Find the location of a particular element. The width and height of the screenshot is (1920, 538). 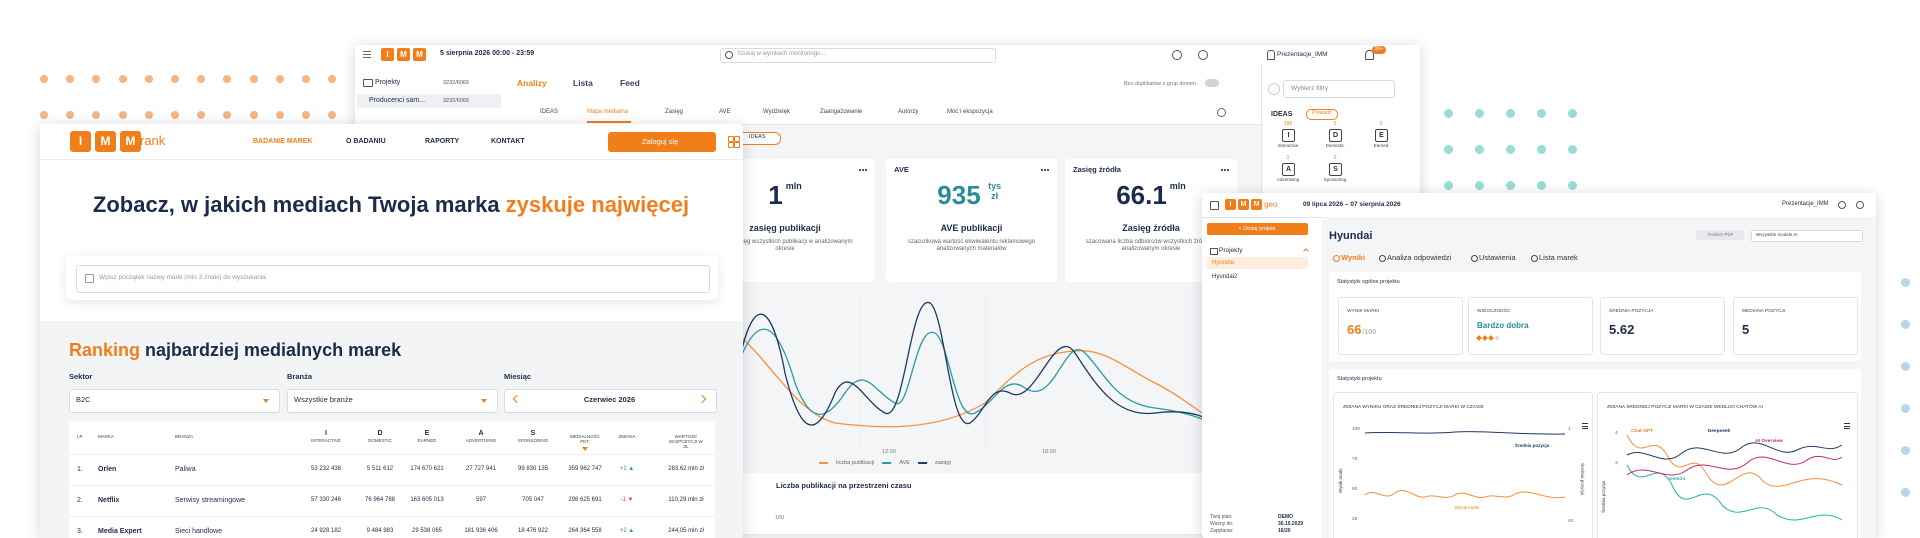

sub-tab: Zasięg is located at coordinates (674, 112).